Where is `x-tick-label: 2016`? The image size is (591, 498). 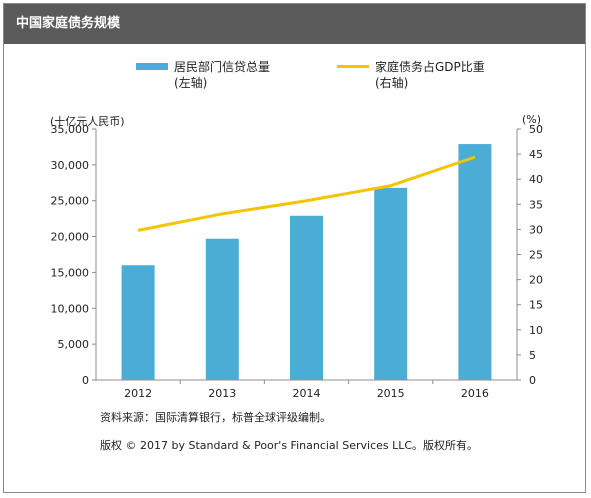 x-tick-label: 2016 is located at coordinates (475, 393).